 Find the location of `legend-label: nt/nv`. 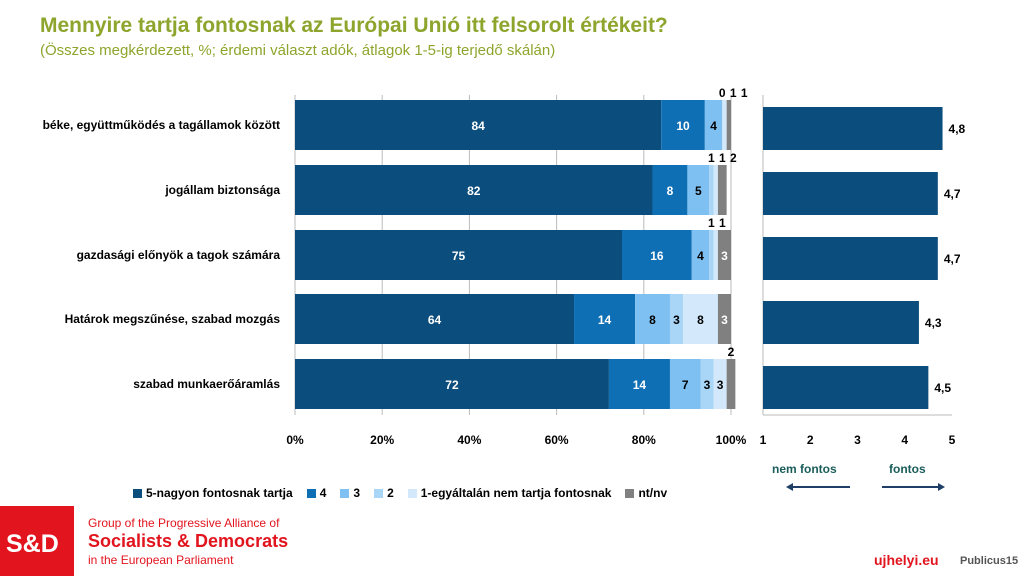

legend-label: nt/nv is located at coordinates (653, 493).